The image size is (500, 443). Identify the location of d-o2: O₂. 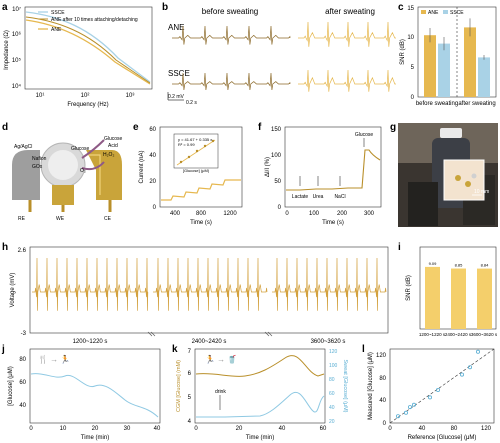
(83, 171).